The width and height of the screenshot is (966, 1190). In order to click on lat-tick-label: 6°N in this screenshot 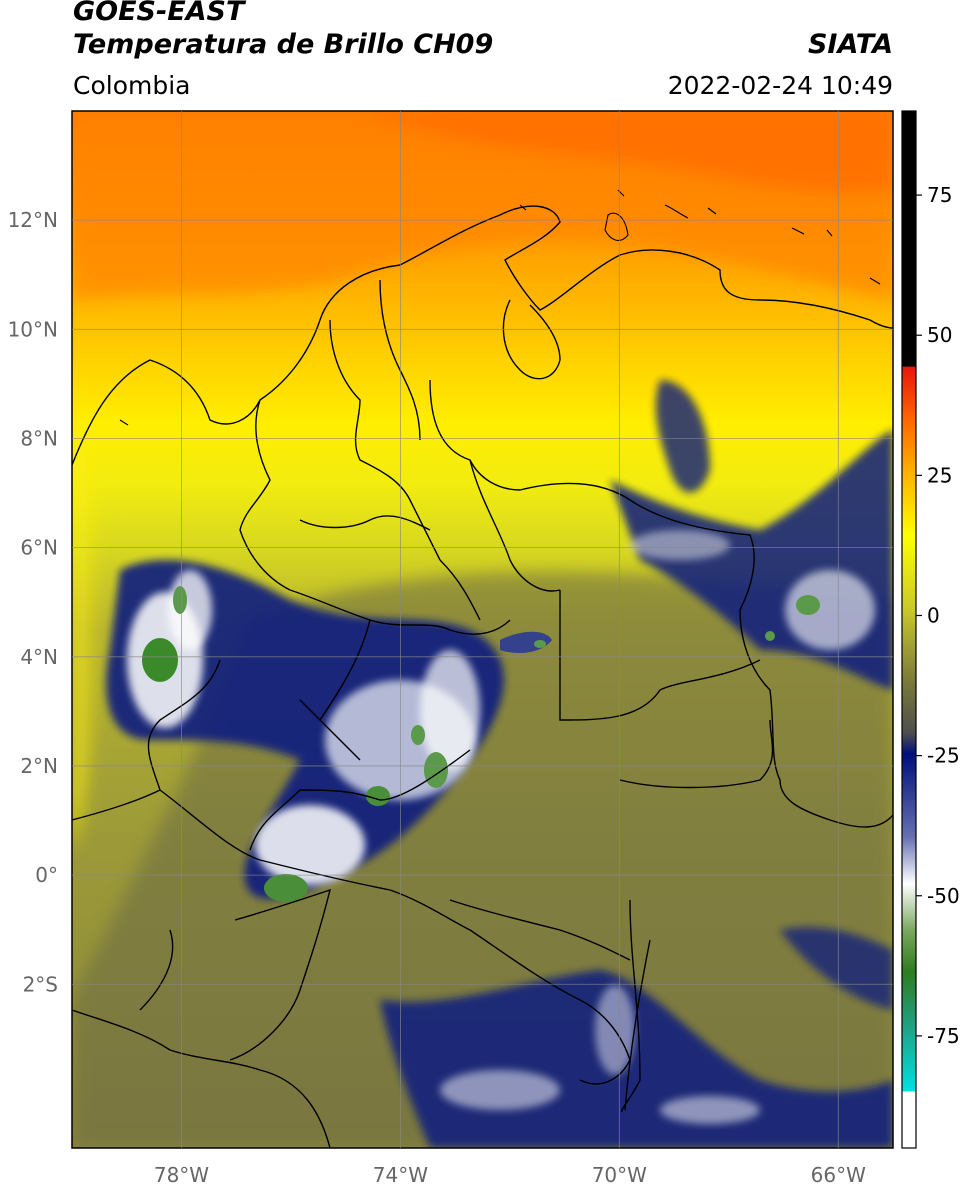, I will do `click(39, 548)`.